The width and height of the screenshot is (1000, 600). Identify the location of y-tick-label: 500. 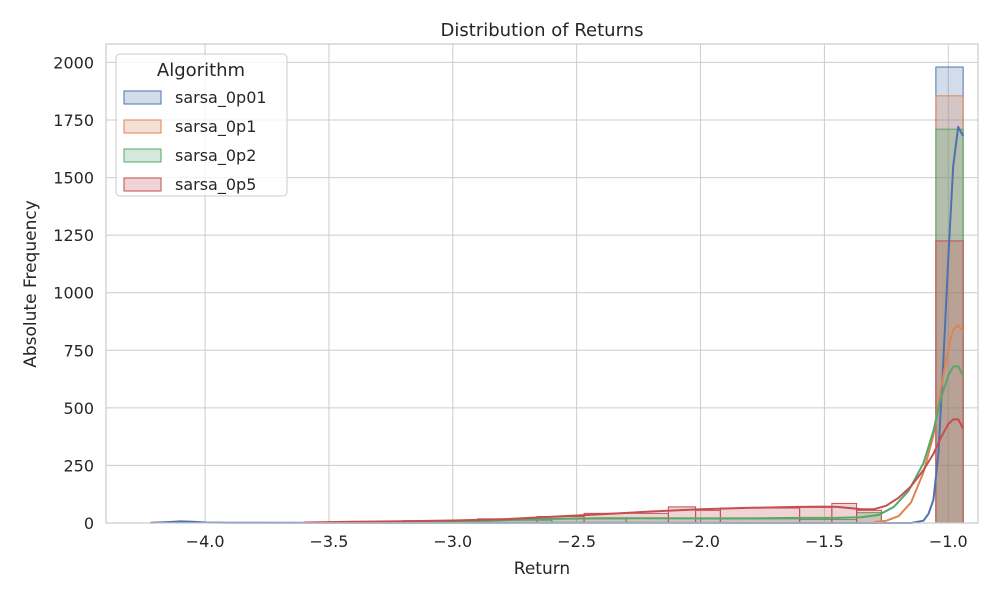
(78, 408).